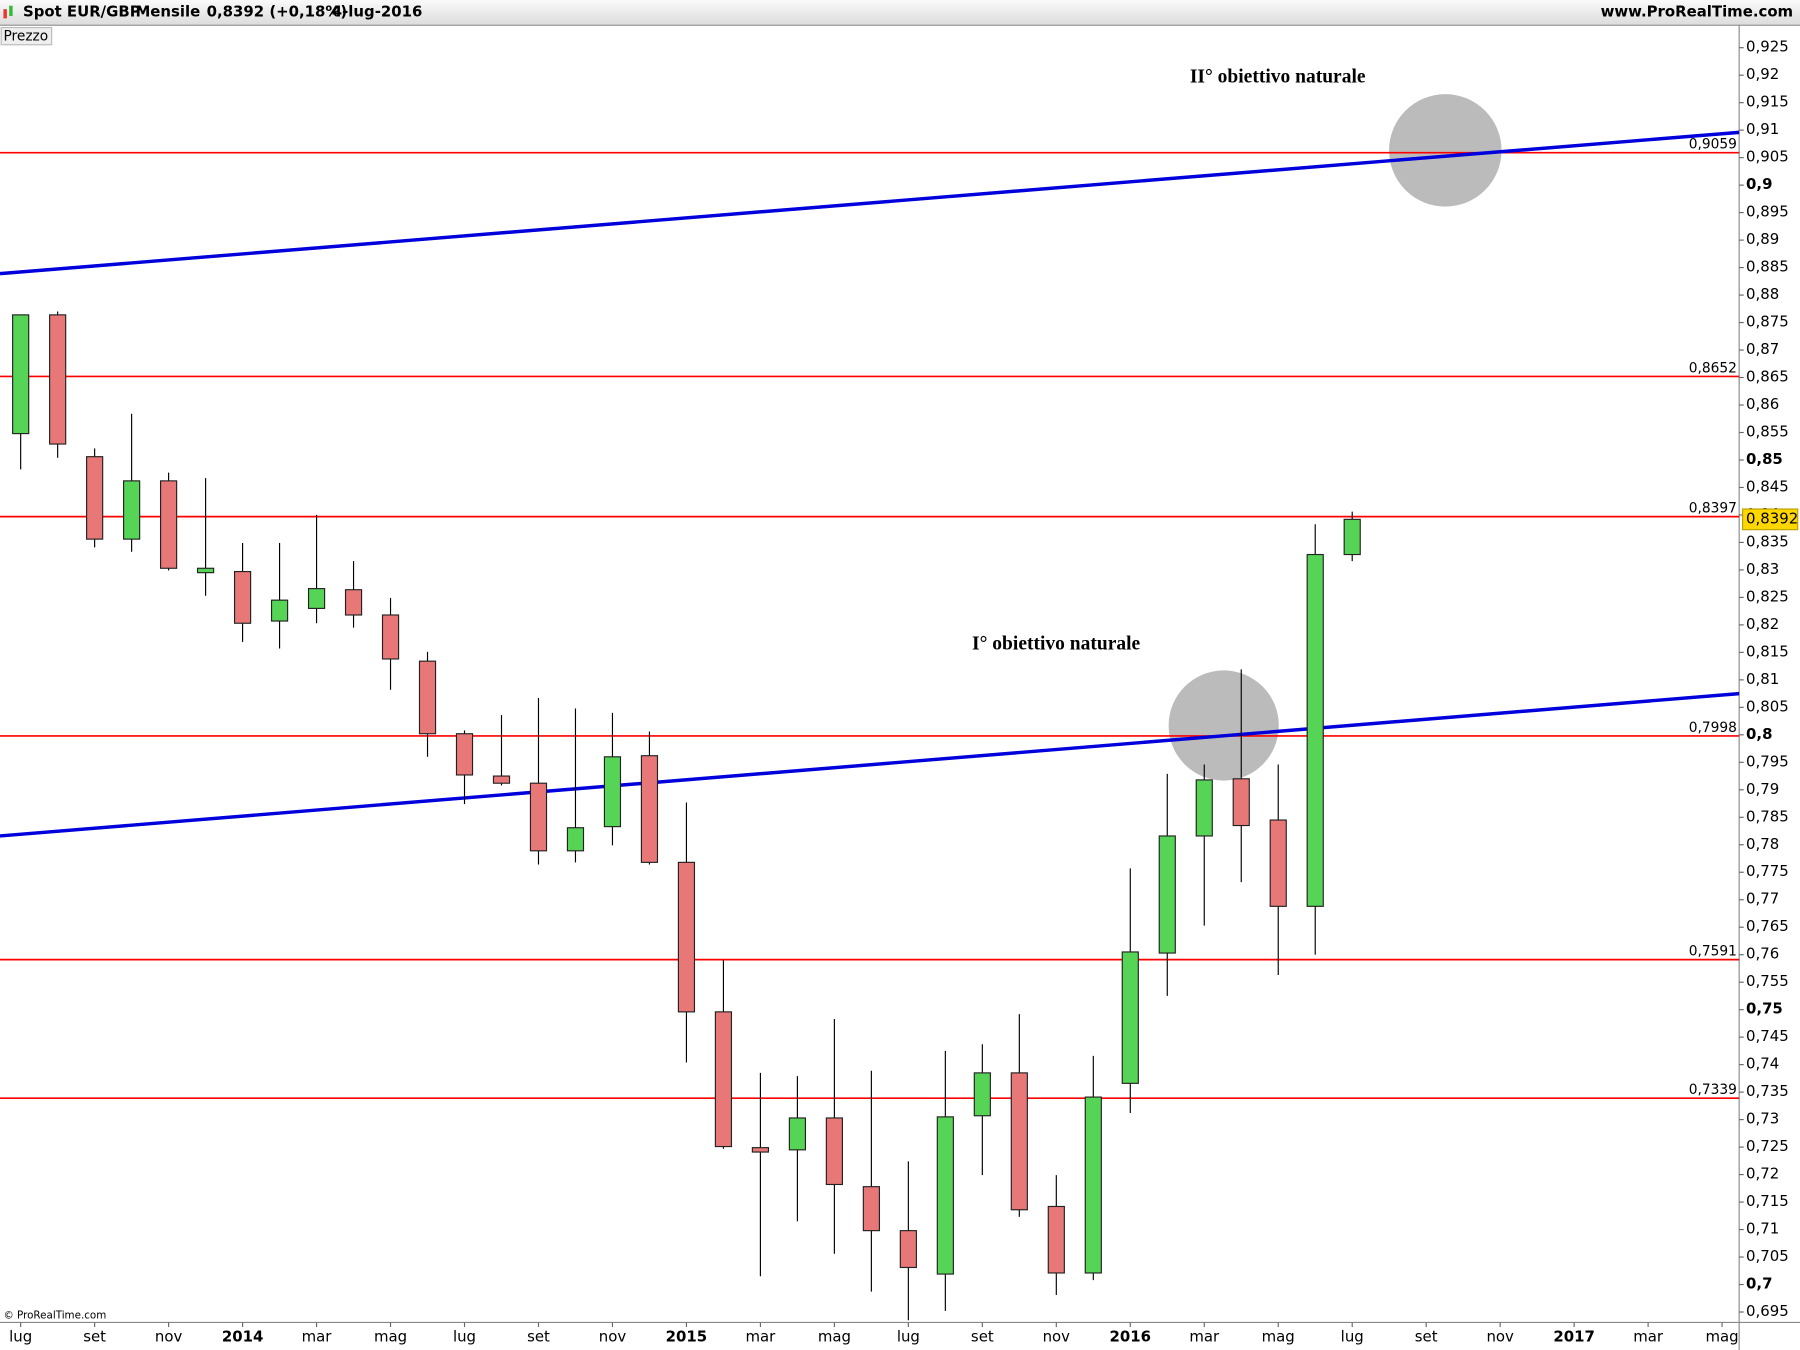  I want to click on y-tick-label: 0,865, so click(1767, 377).